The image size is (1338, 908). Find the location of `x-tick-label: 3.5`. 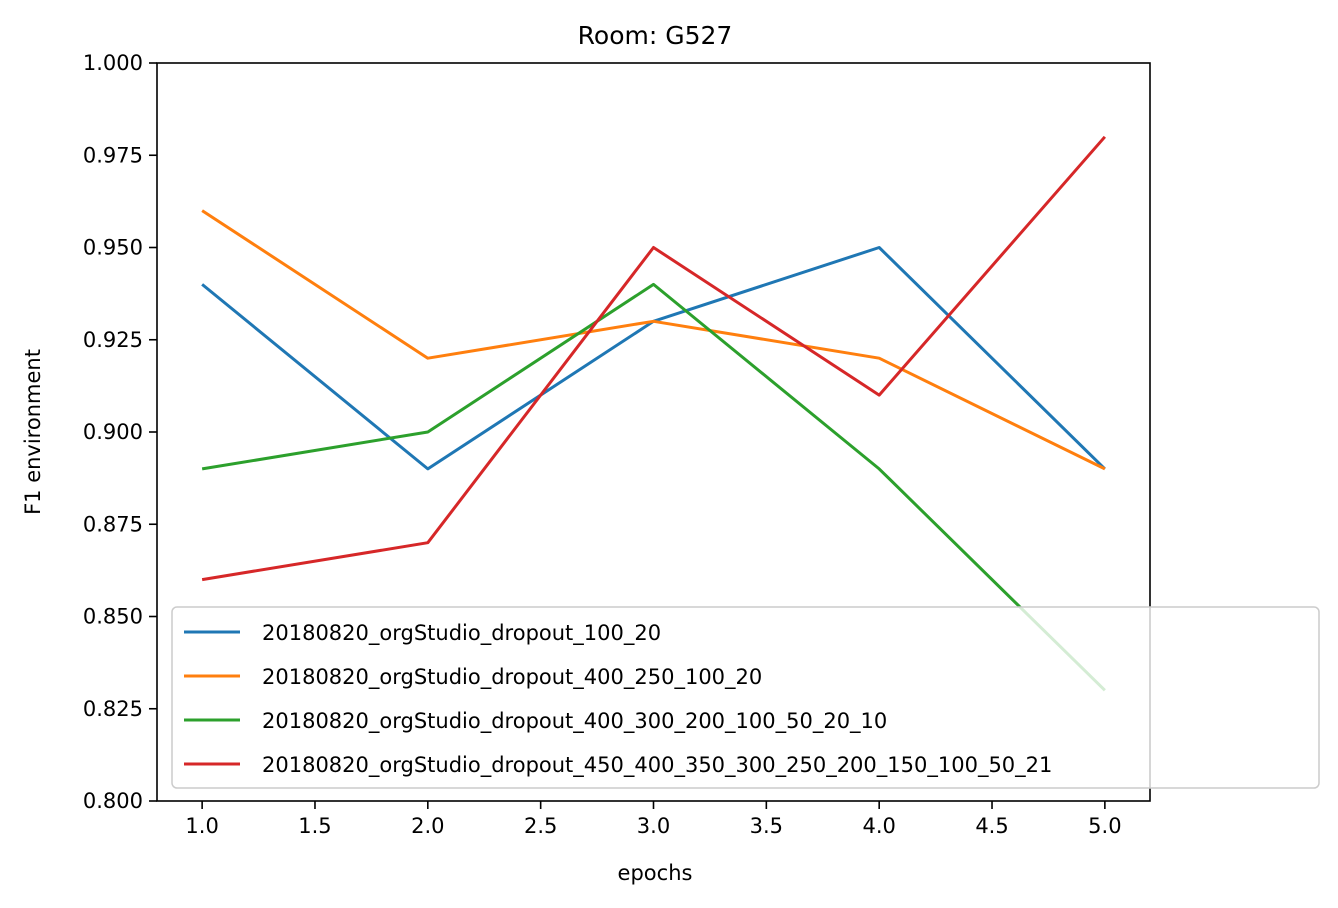

x-tick-label: 3.5 is located at coordinates (766, 826).